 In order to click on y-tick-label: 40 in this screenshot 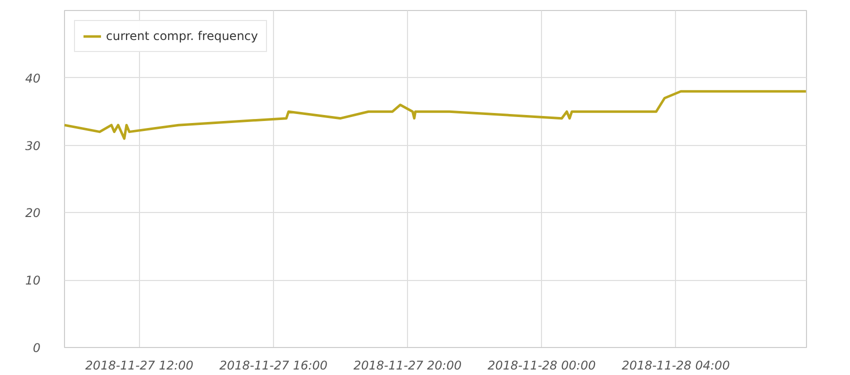, I will do `click(33, 78)`.